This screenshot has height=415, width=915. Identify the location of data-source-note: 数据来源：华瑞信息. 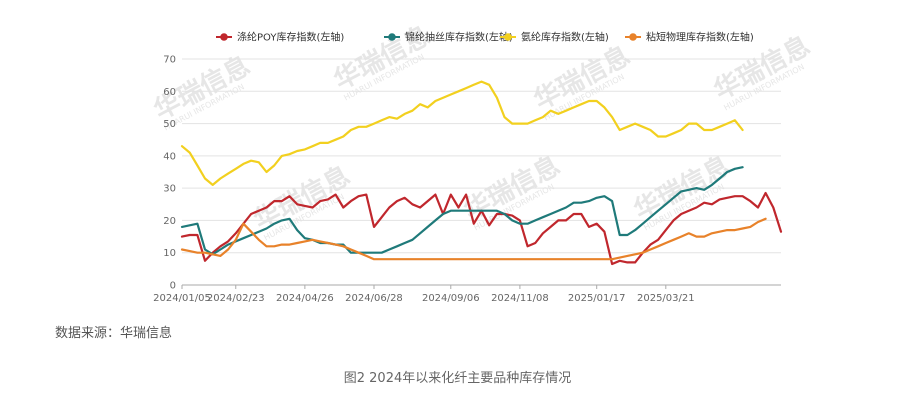
(114, 333).